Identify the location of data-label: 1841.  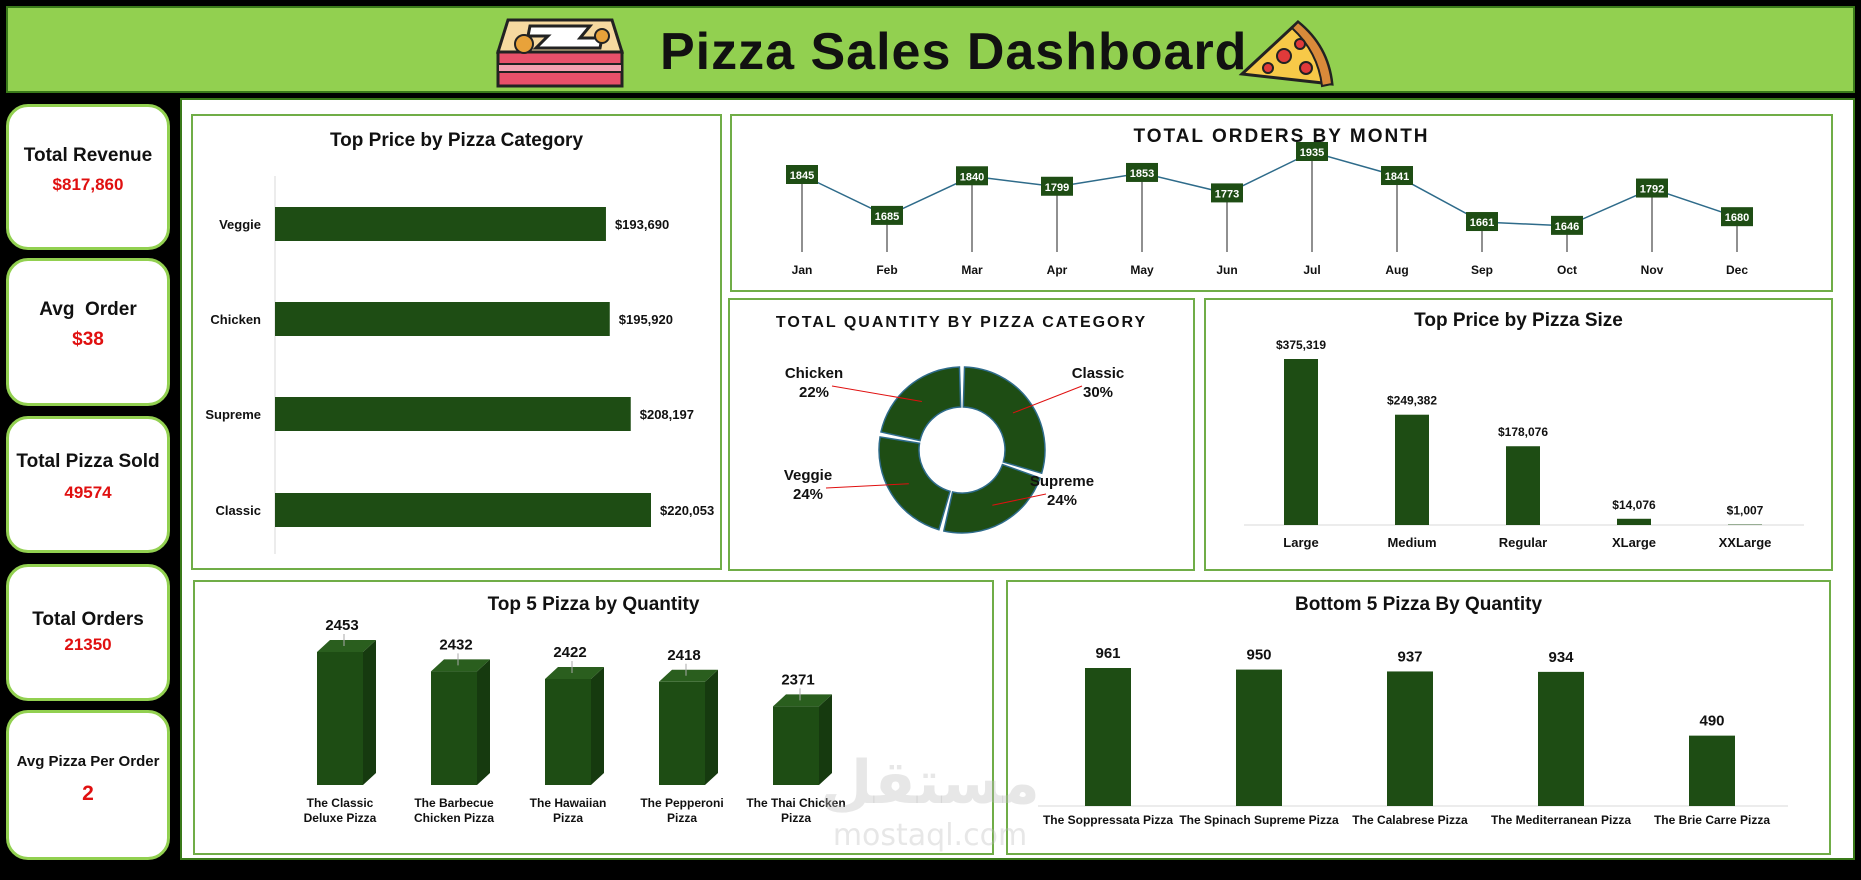
(1397, 177).